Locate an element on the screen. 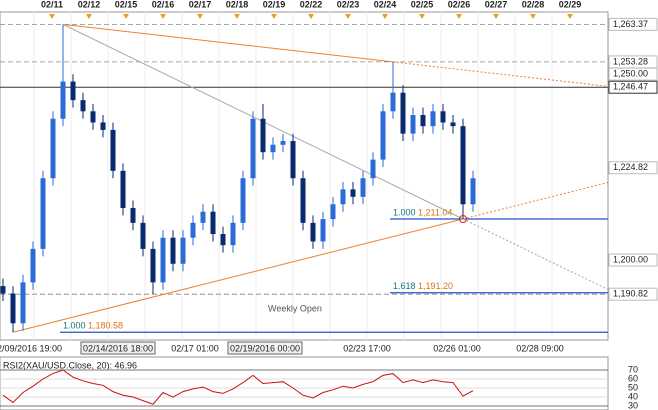 This screenshot has width=658, height=410. bottom-date: 02/17 01:00 is located at coordinates (195, 348).